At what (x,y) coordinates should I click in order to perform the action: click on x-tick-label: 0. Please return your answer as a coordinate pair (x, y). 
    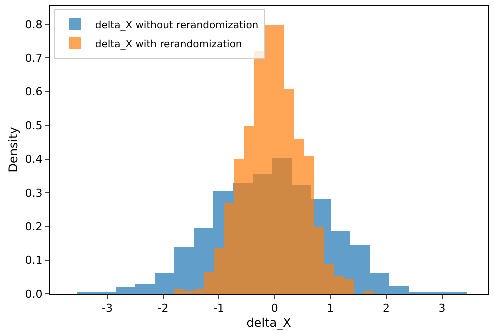
    Looking at the image, I should click on (274, 309).